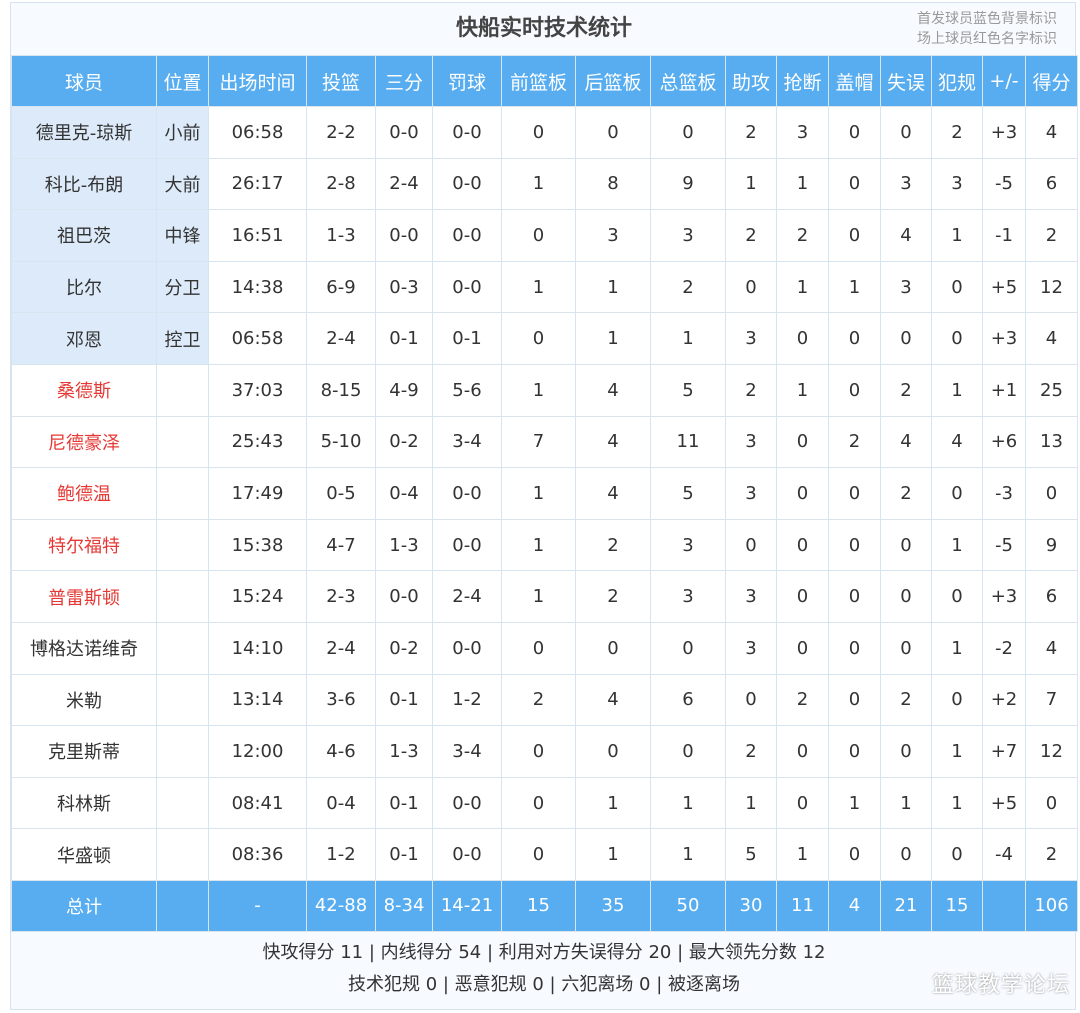  Describe the element at coordinates (467, 442) in the screenshot. I see `stat-cell: 3-4` at that location.